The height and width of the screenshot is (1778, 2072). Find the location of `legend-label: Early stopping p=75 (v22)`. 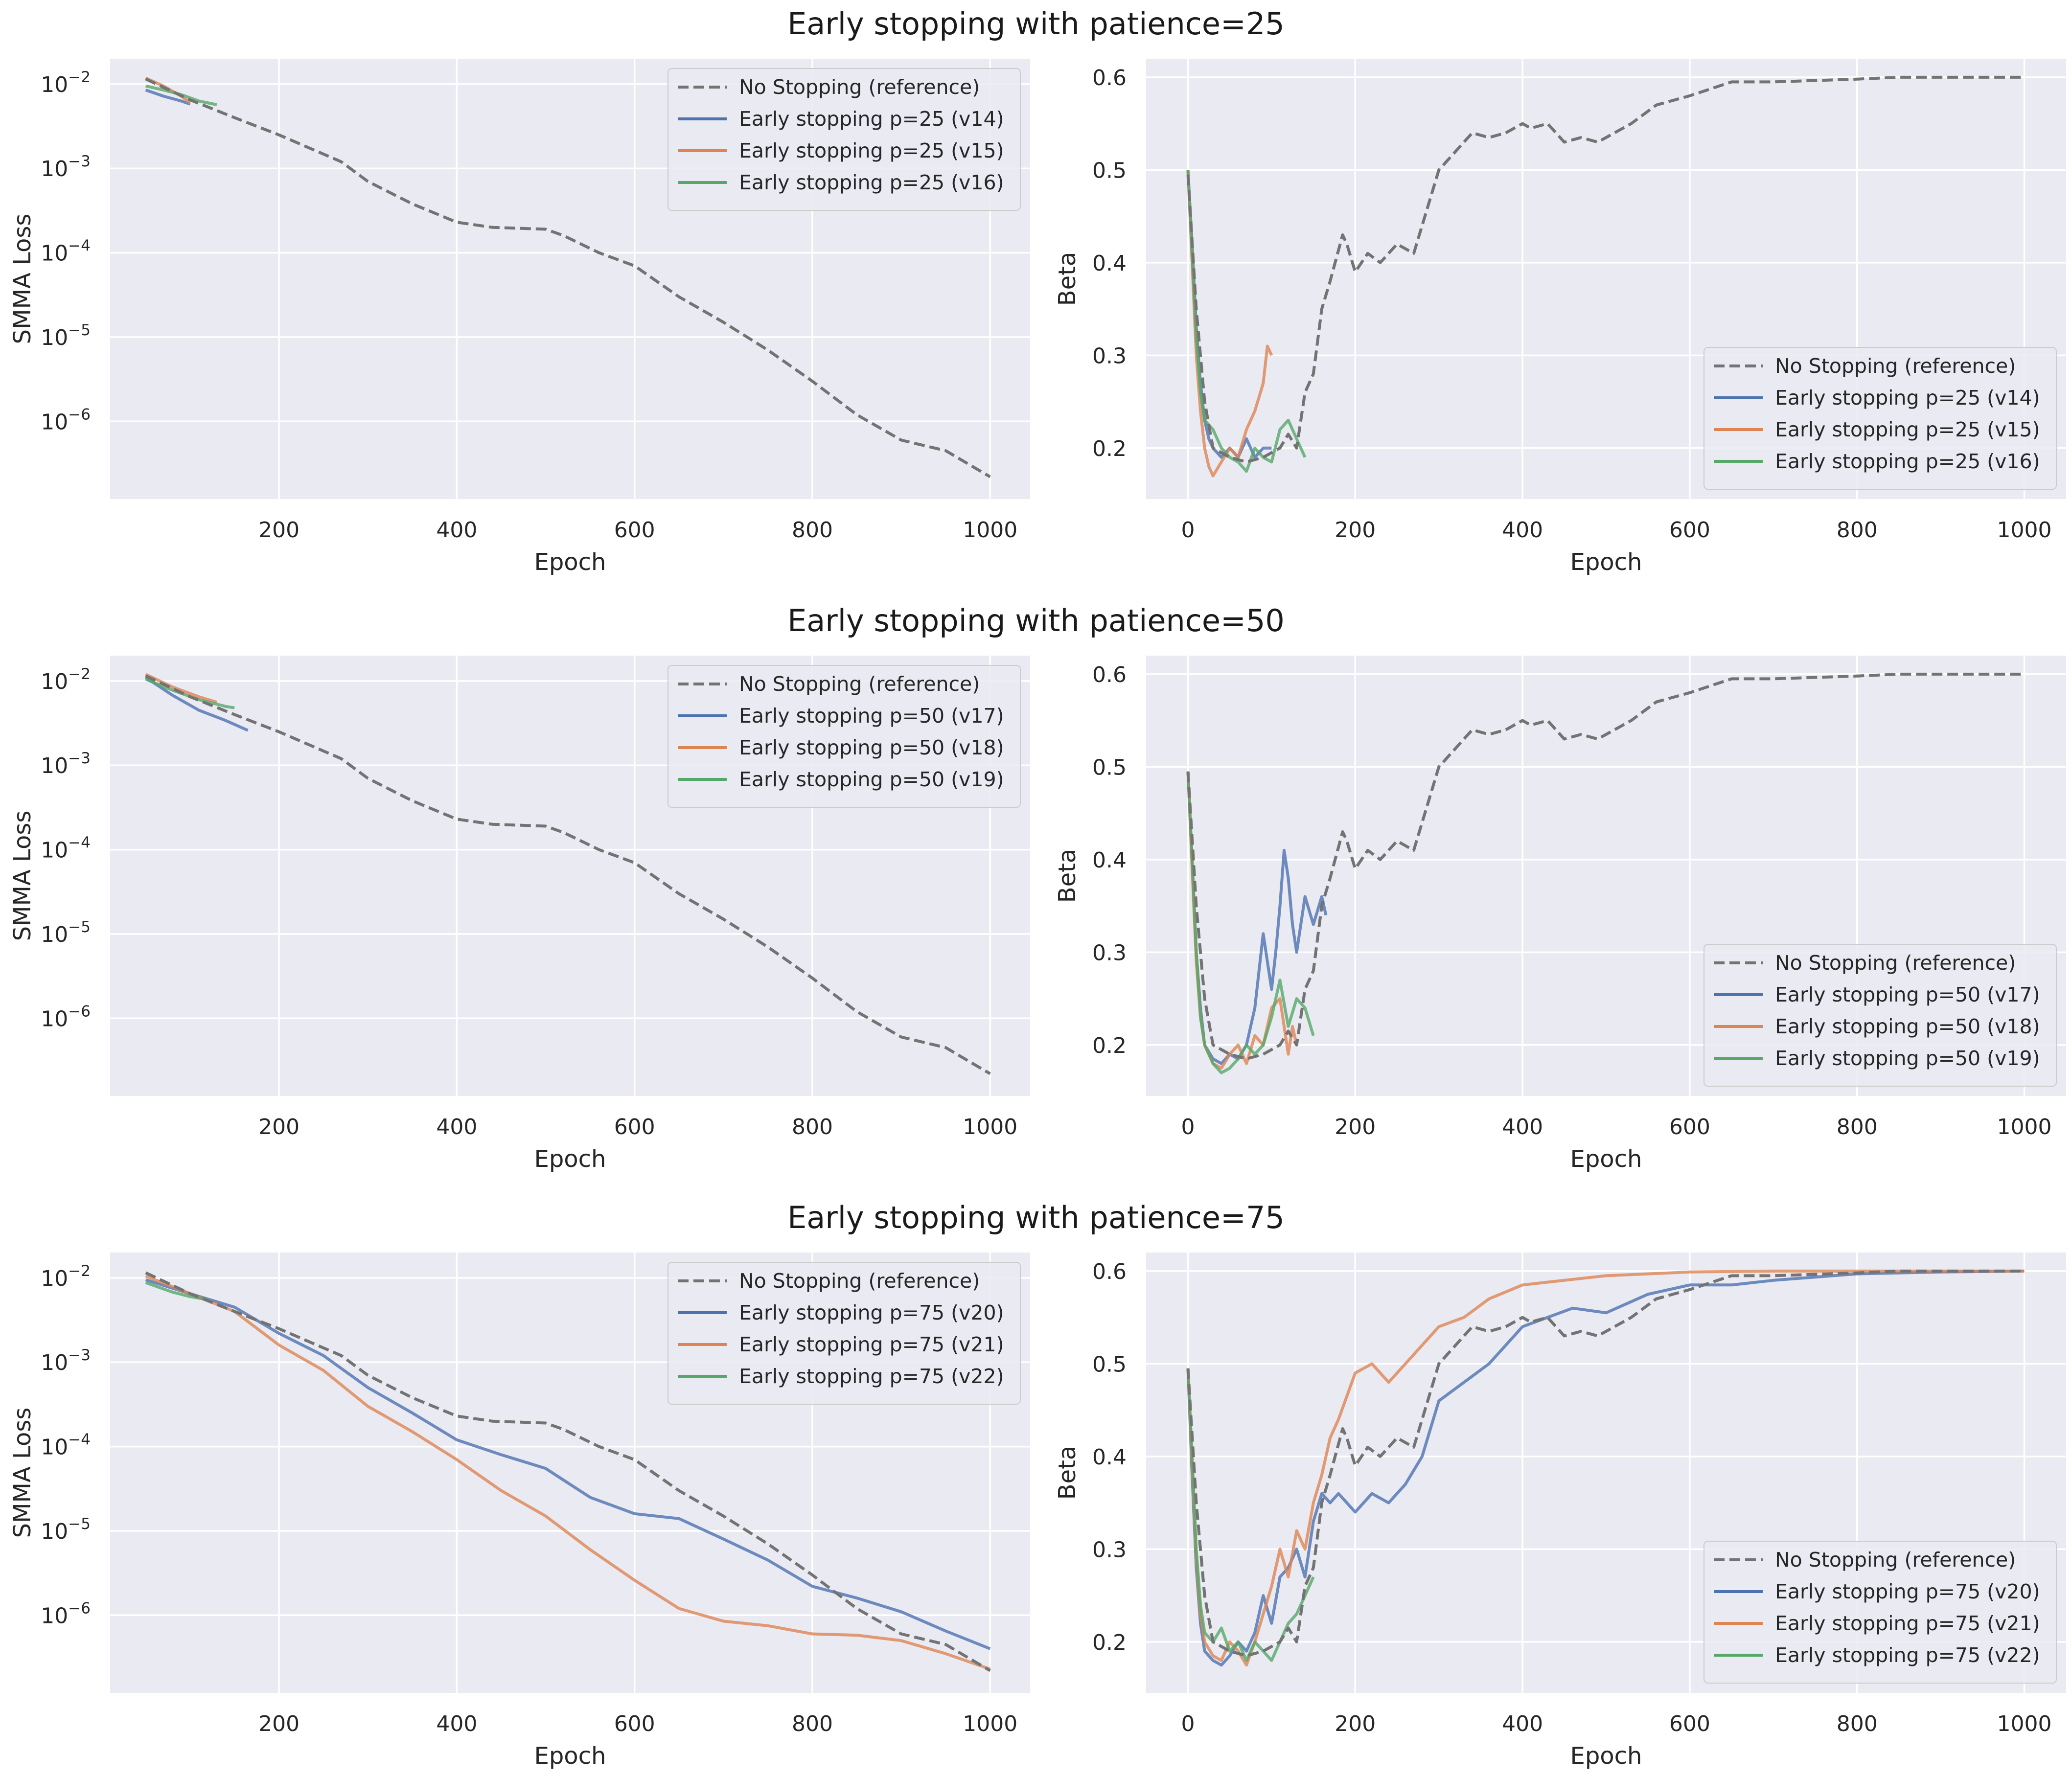

legend-label: Early stopping p=75 (v22) is located at coordinates (1907, 1655).